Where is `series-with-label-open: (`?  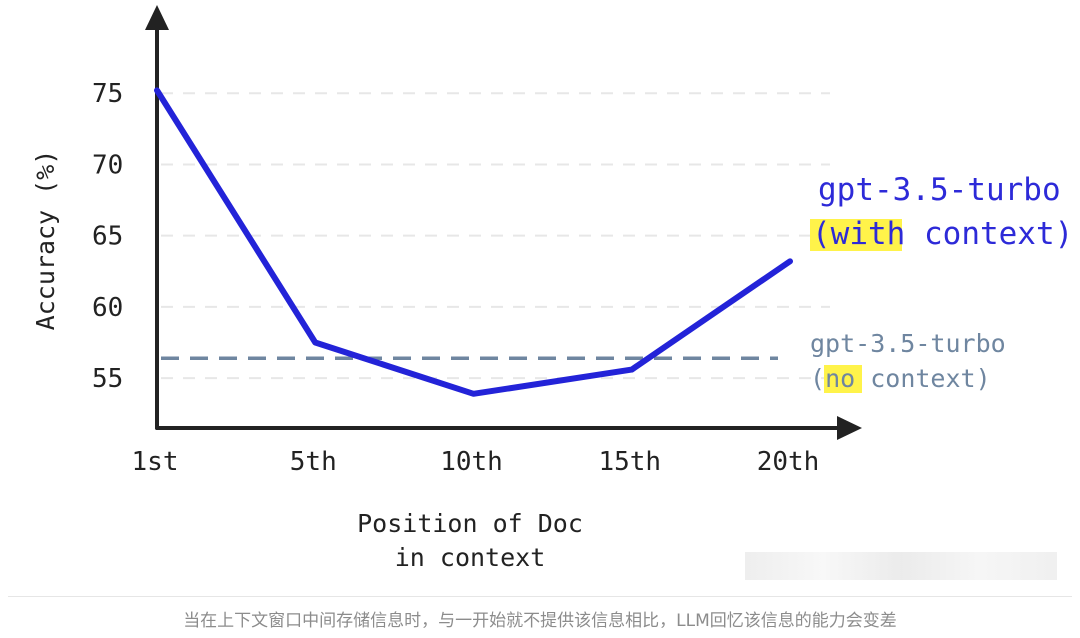
series-with-label-open: ( is located at coordinates (821, 234).